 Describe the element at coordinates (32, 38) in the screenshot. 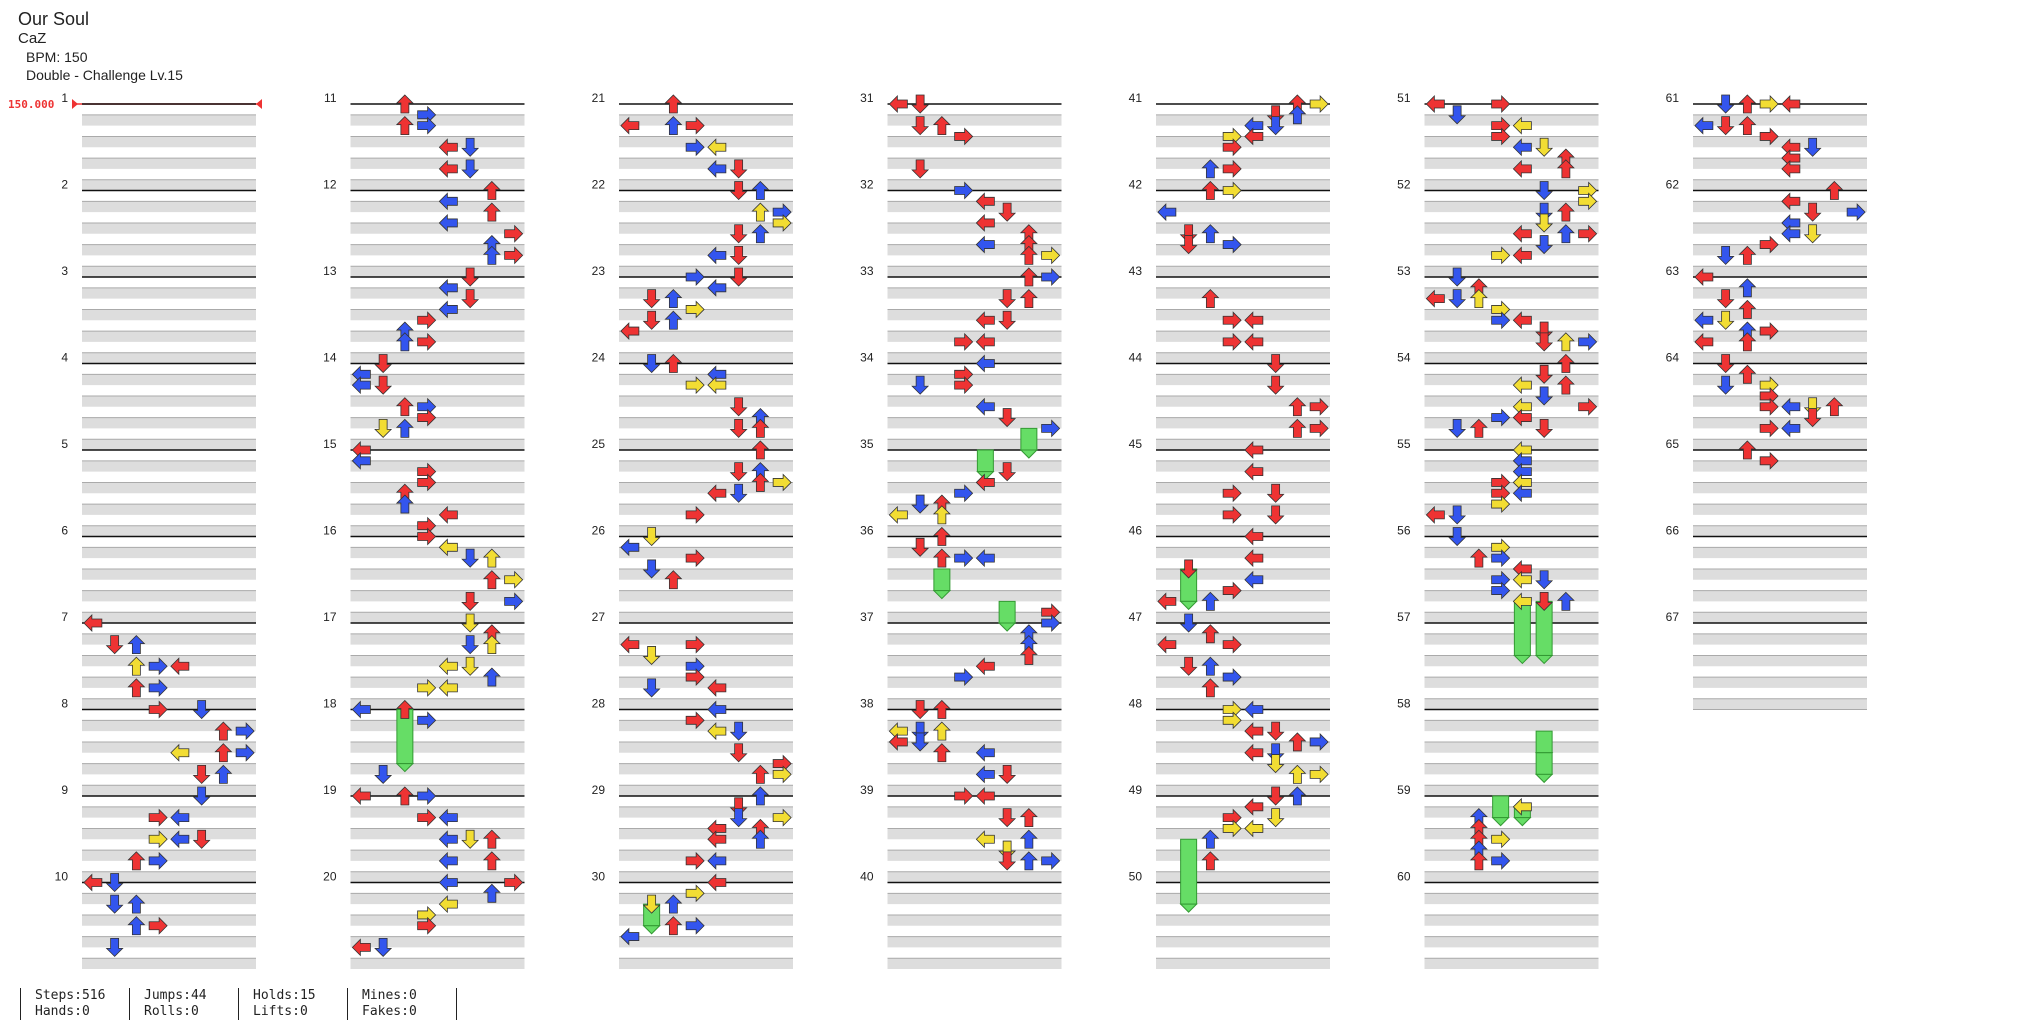

I see `song-artist: CaZ` at that location.